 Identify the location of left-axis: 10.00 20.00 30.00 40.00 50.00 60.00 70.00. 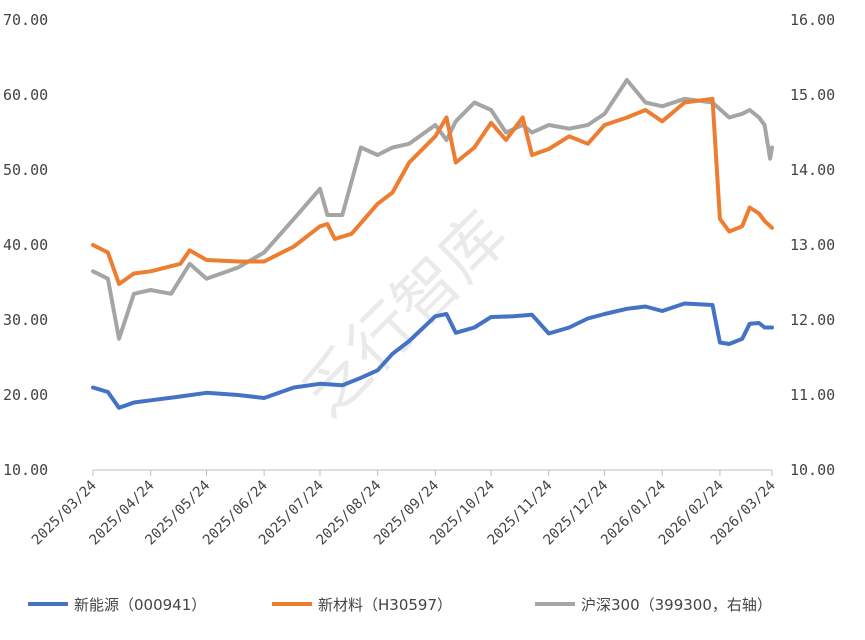
(25, 245).